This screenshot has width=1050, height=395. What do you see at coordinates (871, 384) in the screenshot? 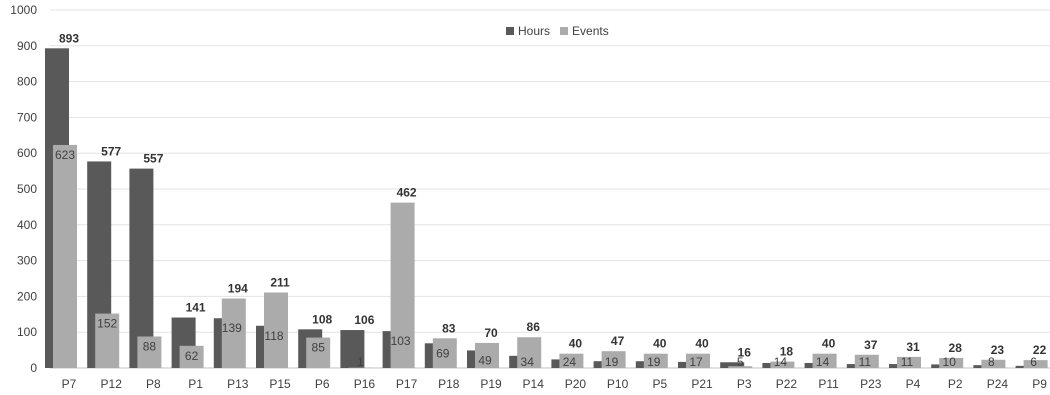
I see `x-tick-label: P23` at bounding box center [871, 384].